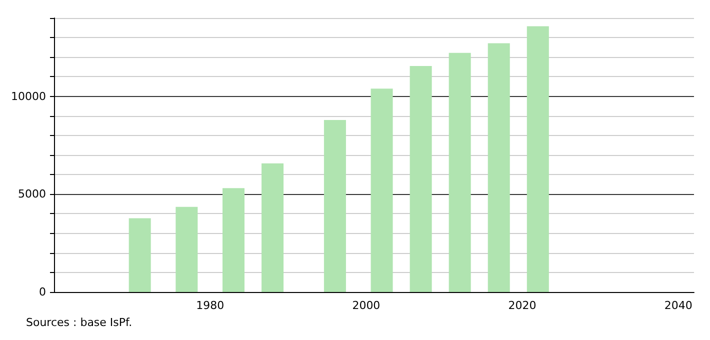 This screenshot has width=710, height=340. I want to click on x-tick-label: 2020, so click(522, 305).